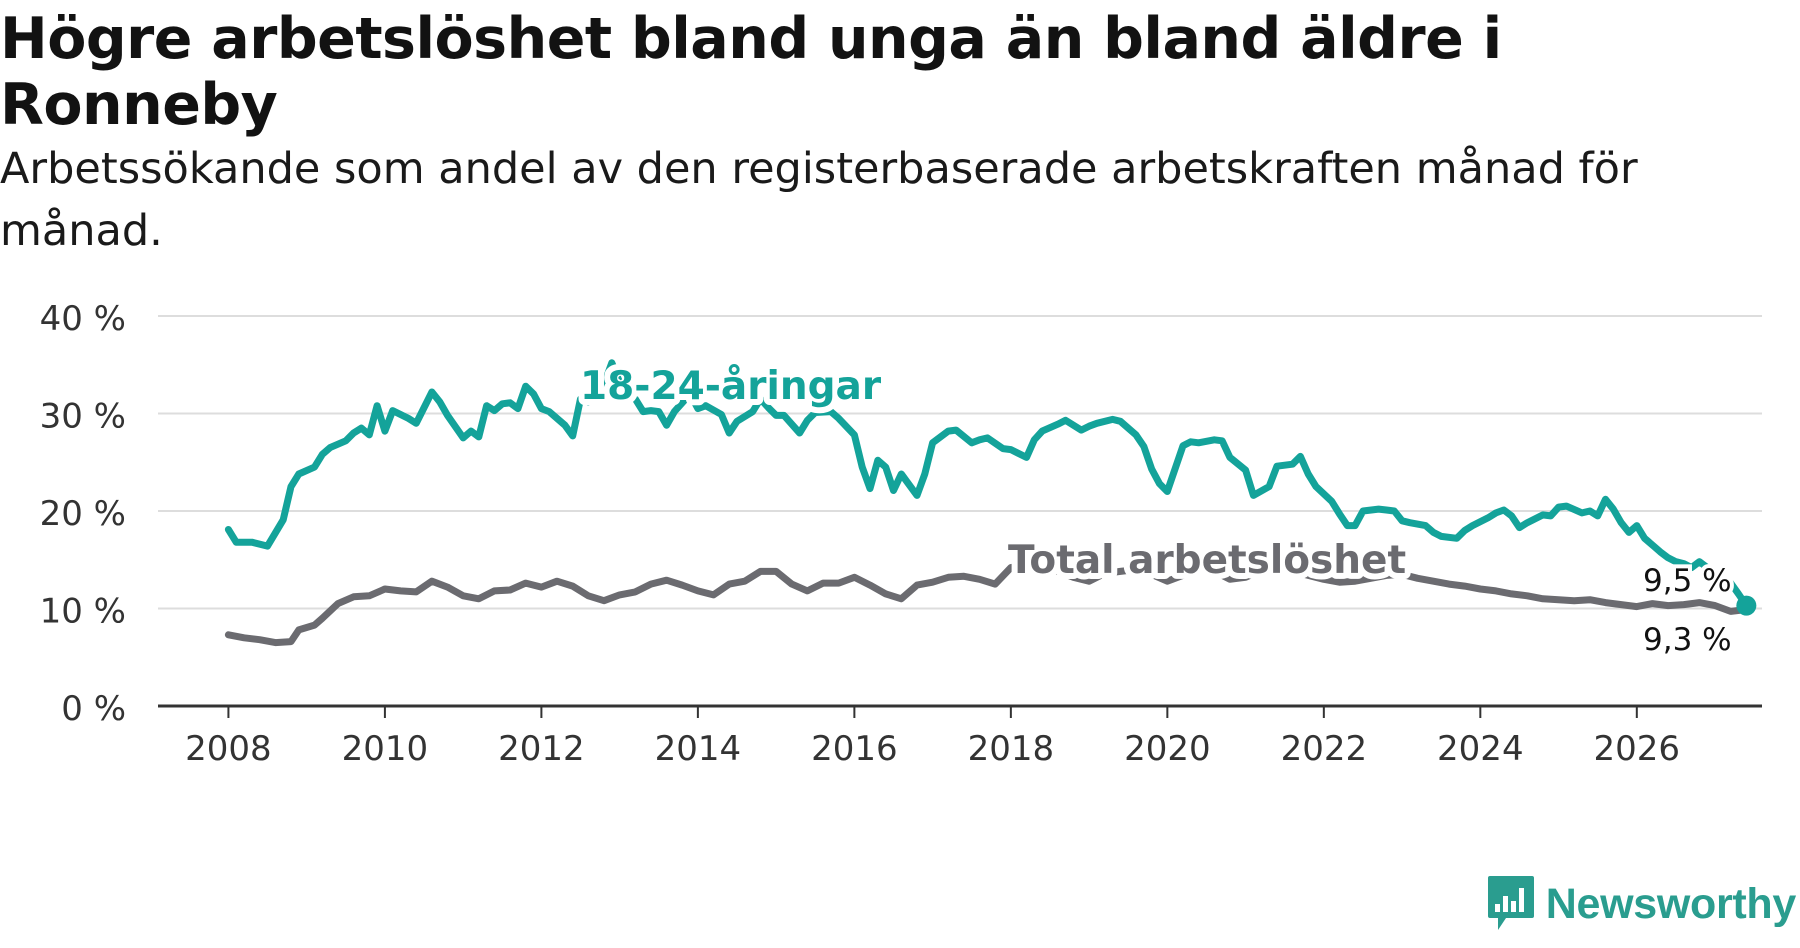  What do you see at coordinates (1687, 640) in the screenshot?
I see `total-end-value-label: 9,3 %` at bounding box center [1687, 640].